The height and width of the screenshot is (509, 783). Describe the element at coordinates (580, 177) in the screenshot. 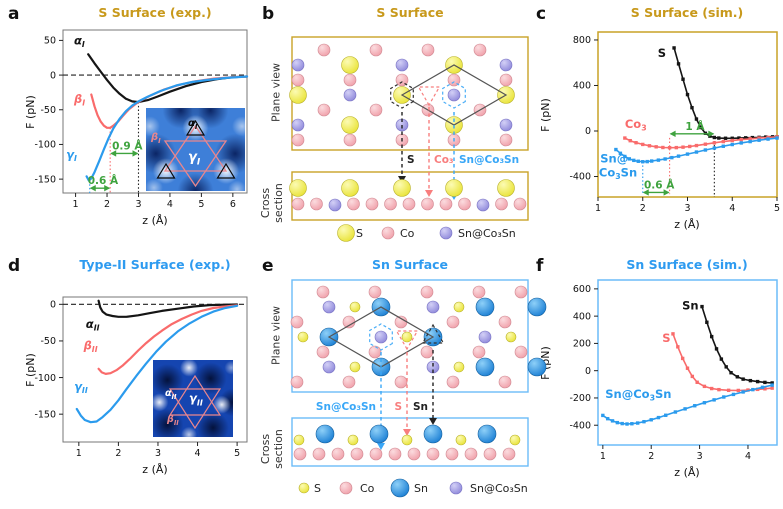

I see `y-tick-label: -400` at that location.